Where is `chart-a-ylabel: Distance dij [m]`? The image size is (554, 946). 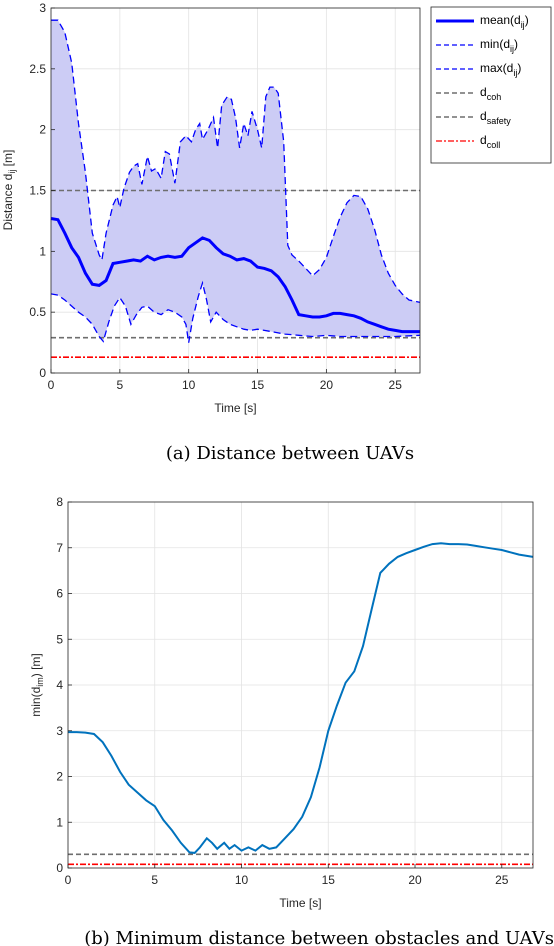 chart-a-ylabel: Distance dij [m] is located at coordinates (9, 190).